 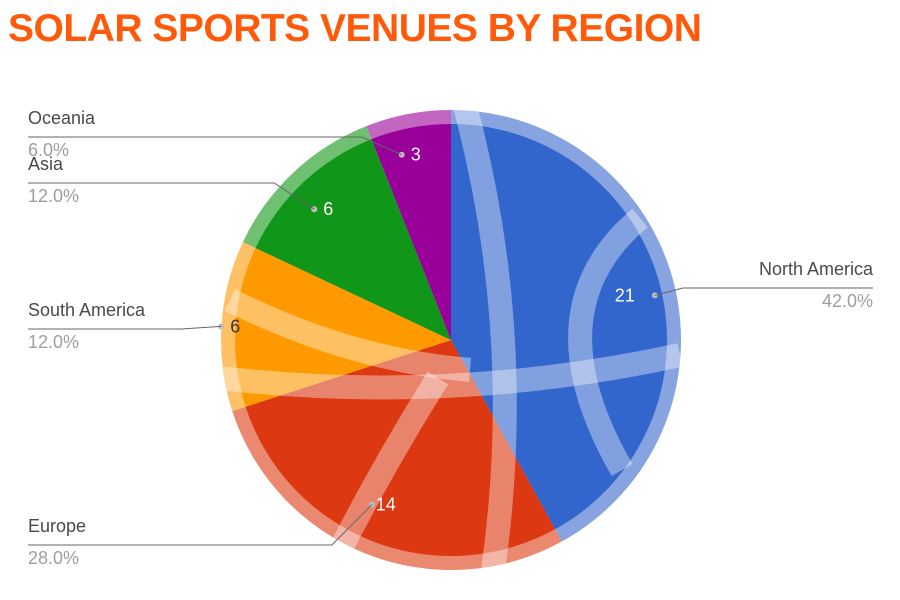 What do you see at coordinates (328, 209) in the screenshot?
I see `value-label-asia: 6` at bounding box center [328, 209].